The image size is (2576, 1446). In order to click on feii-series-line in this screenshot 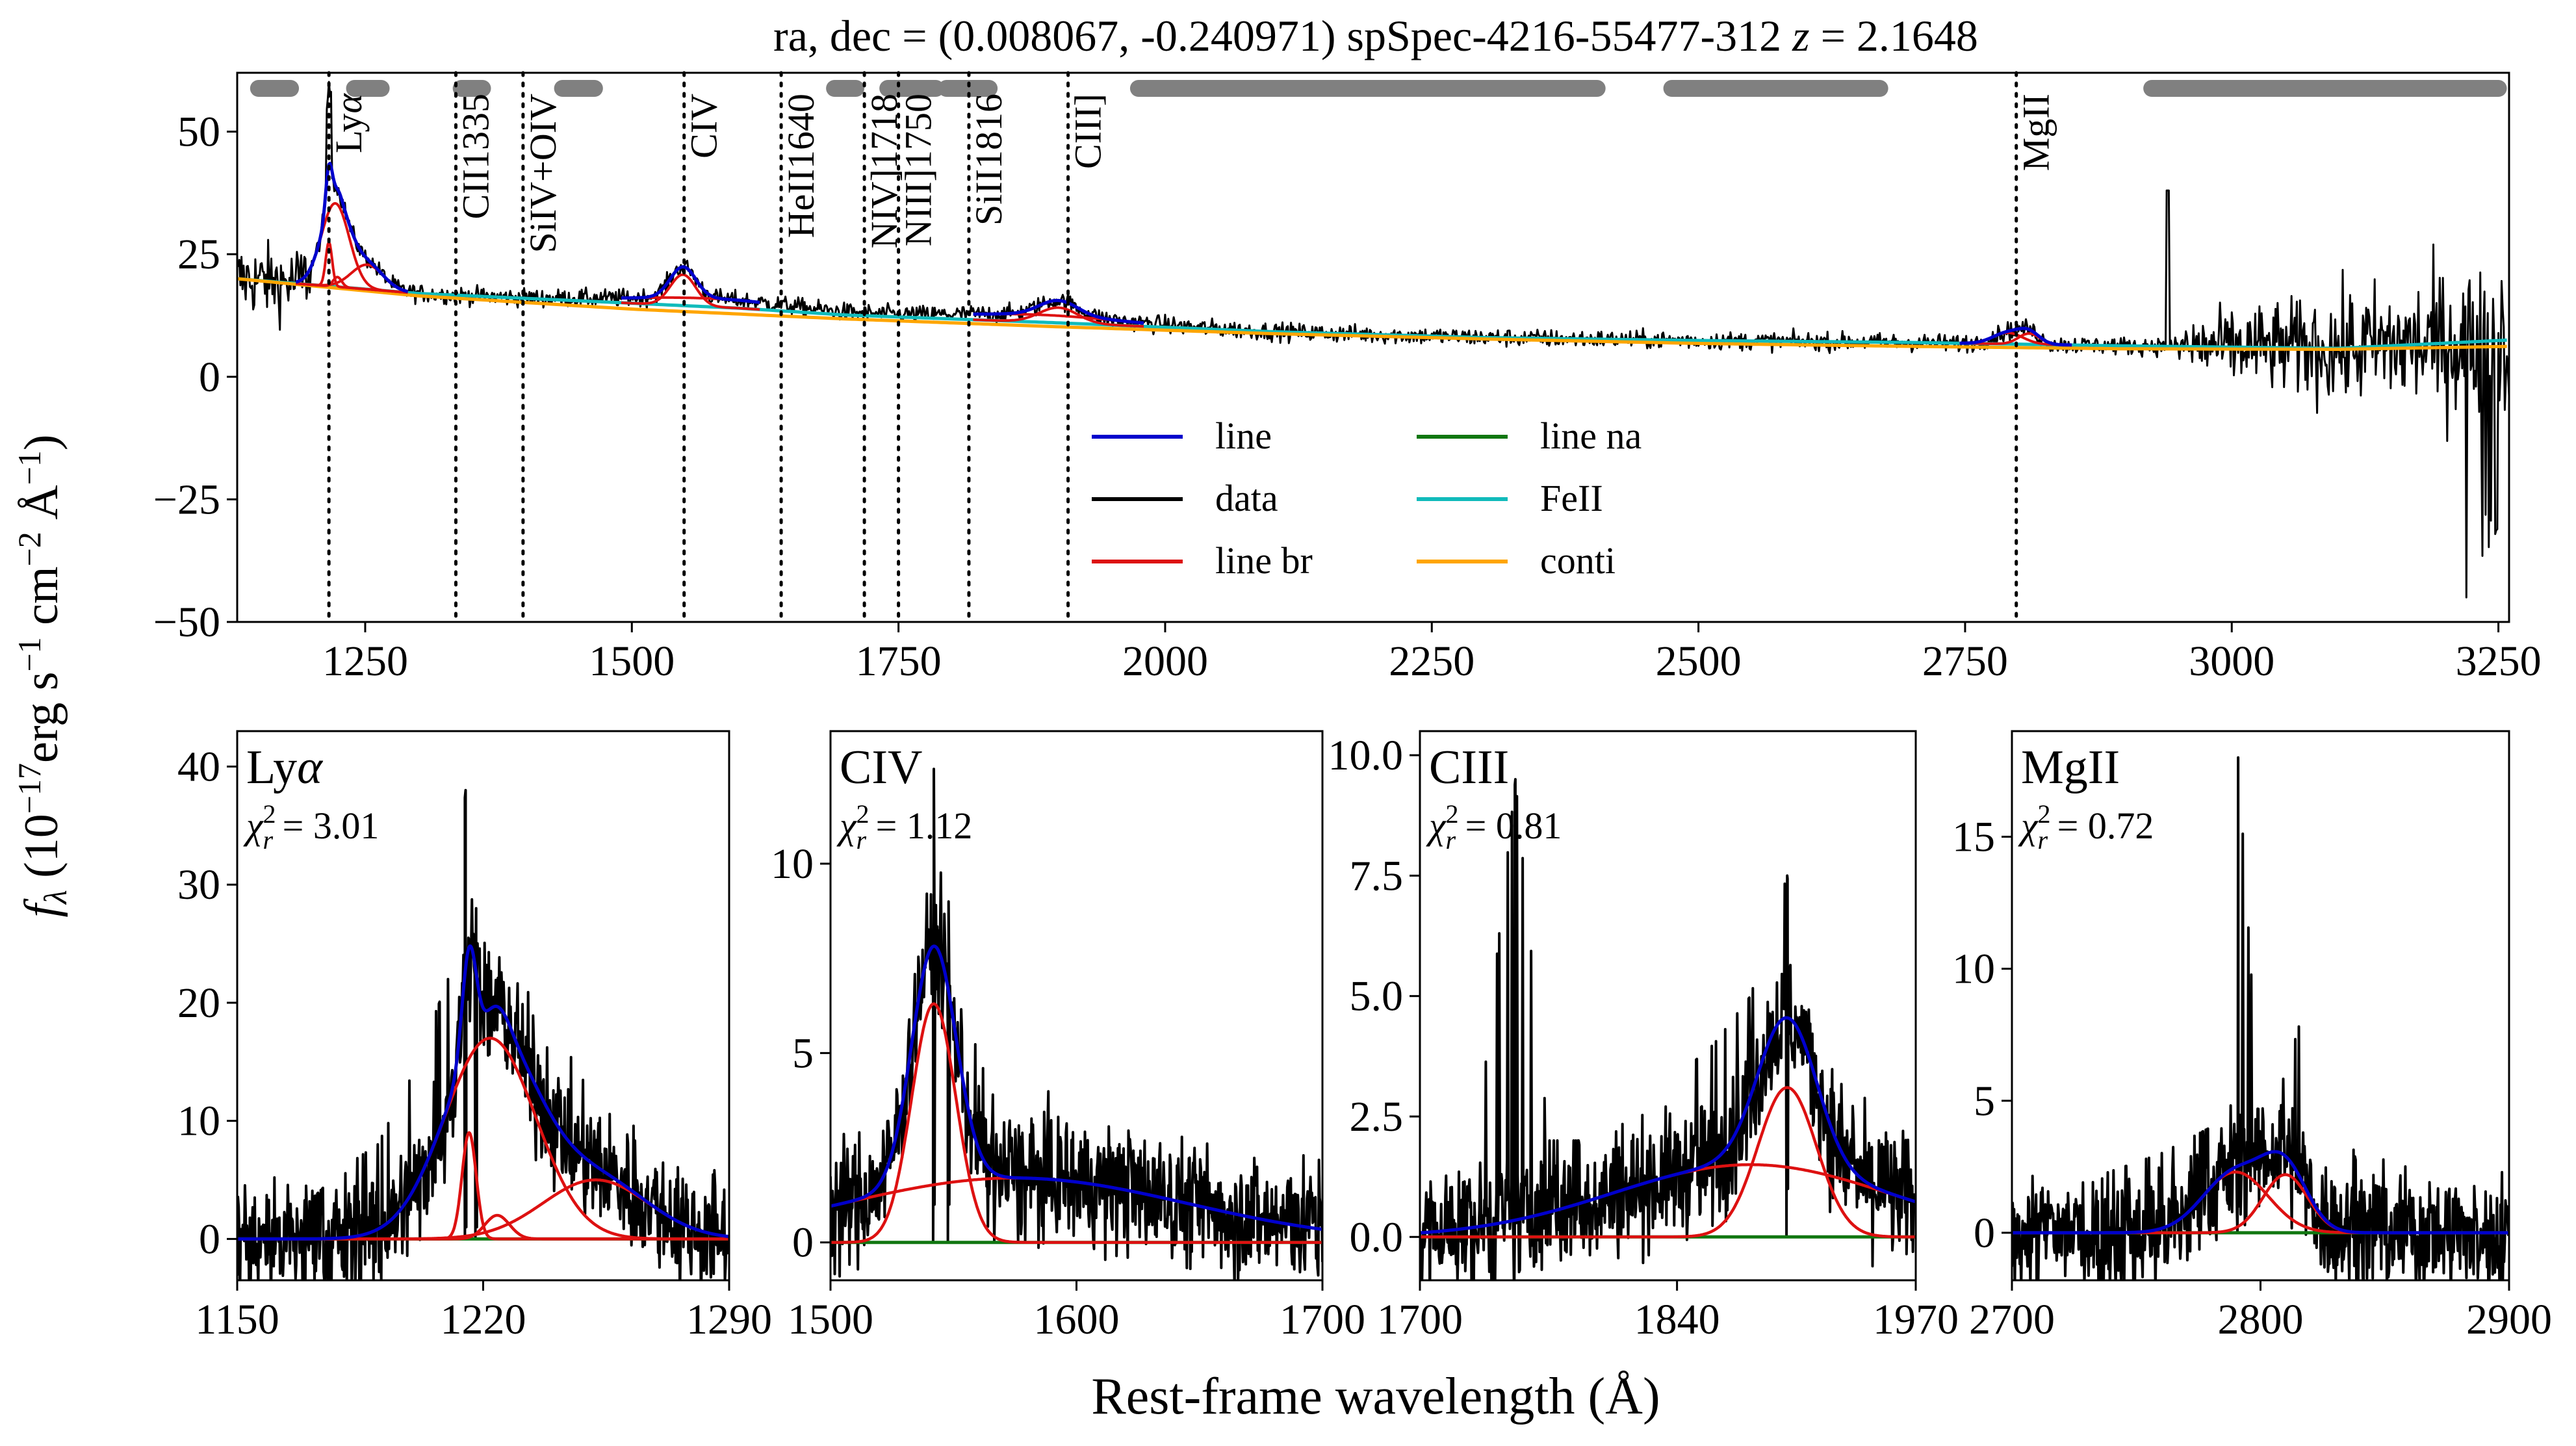, I will do `click(1372, 314)`.